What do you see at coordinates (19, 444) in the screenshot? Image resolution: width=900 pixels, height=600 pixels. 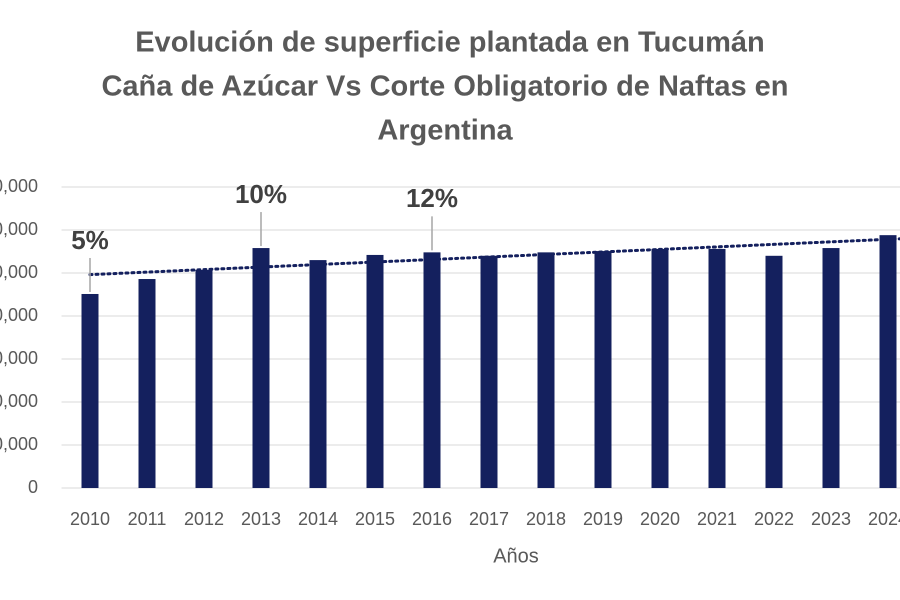 I see `y-tick-label: 50,000` at bounding box center [19, 444].